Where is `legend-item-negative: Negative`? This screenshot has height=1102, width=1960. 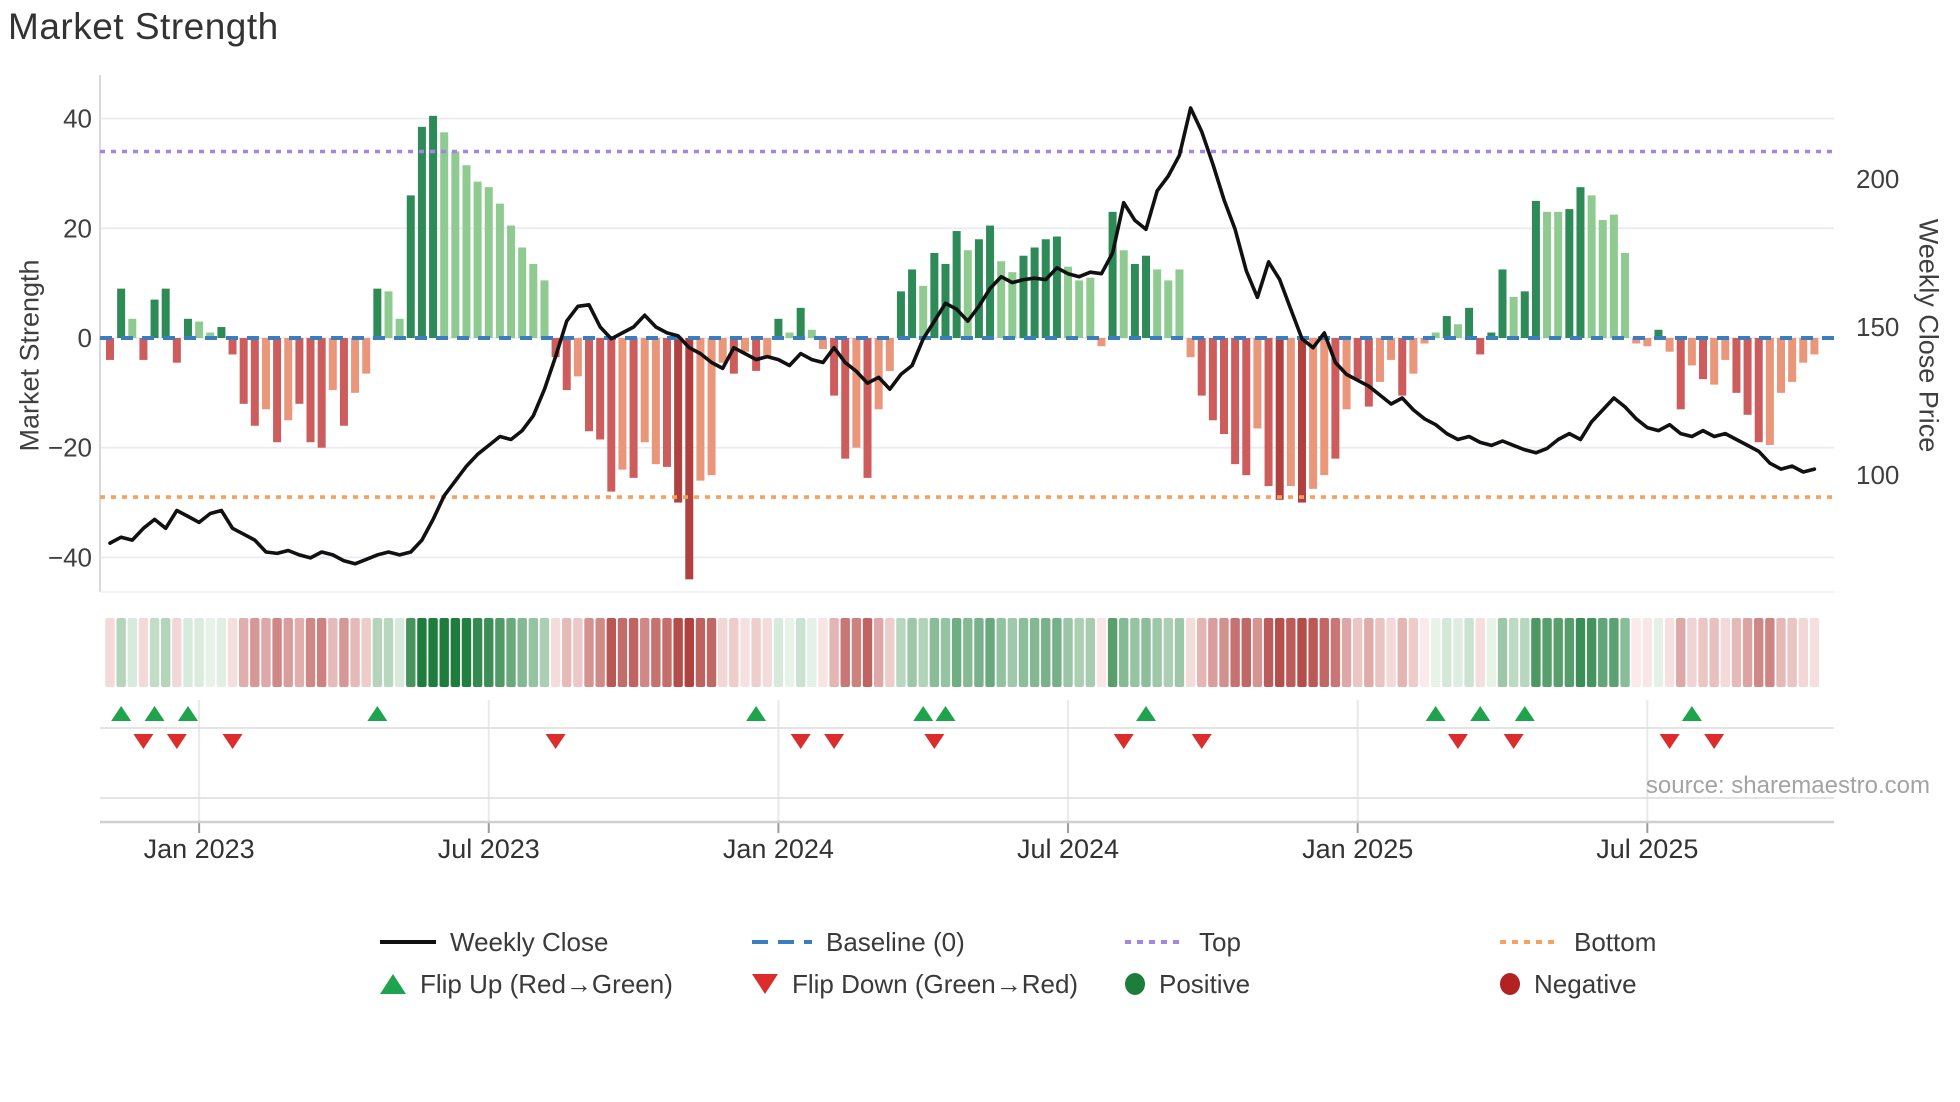 legend-item-negative: Negative is located at coordinates (1568, 984).